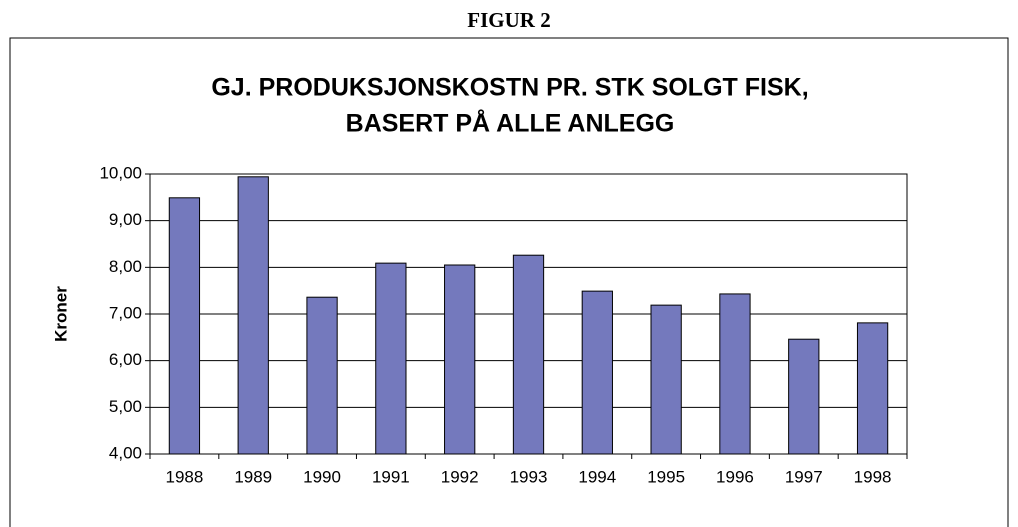 This screenshot has width=1018, height=527. I want to click on x-tick-label: 1992, so click(460, 476).